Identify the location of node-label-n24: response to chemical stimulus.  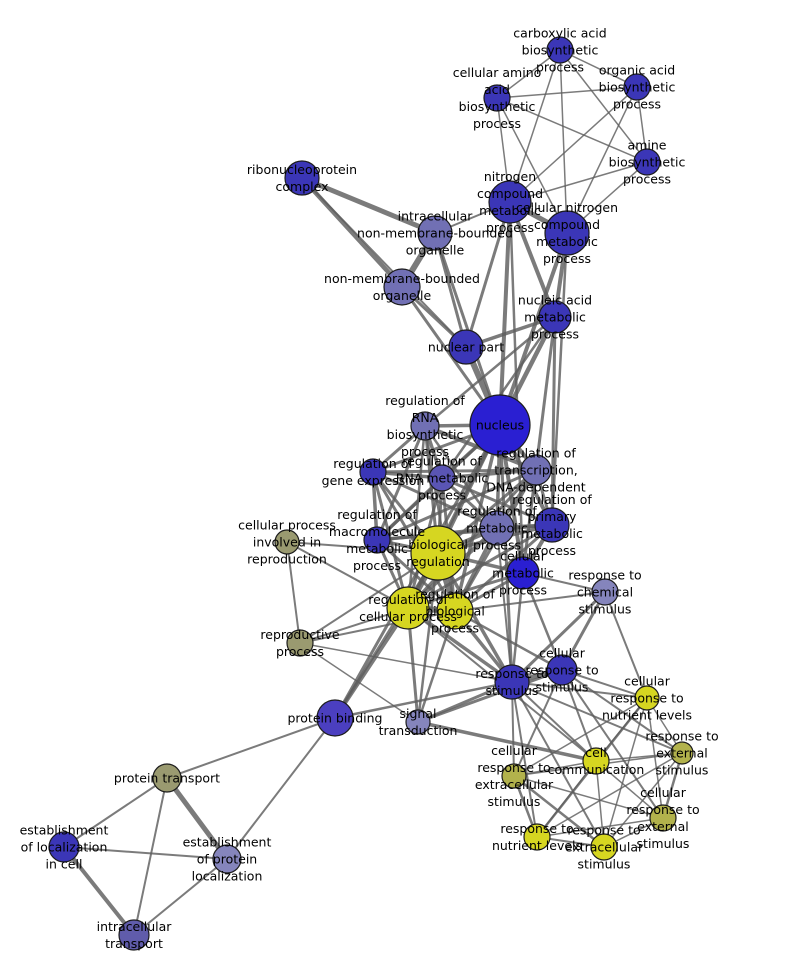
(604, 592).